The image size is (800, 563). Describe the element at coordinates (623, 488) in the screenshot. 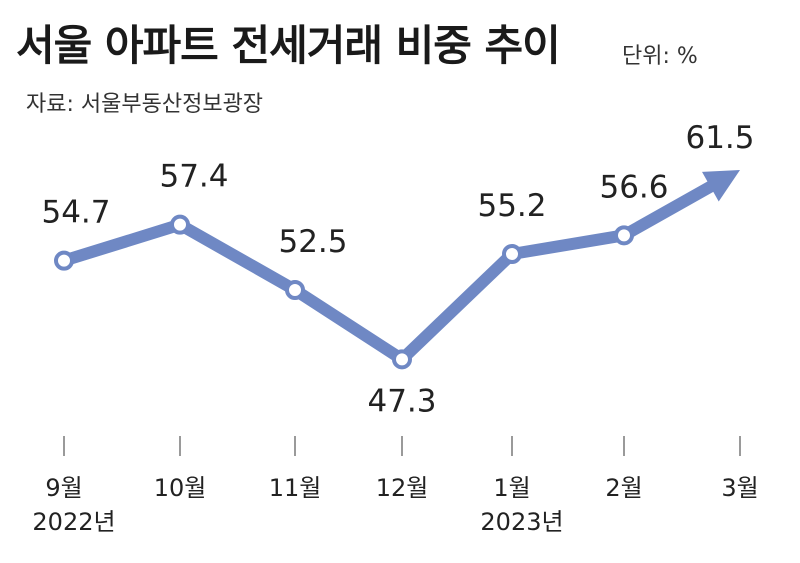

I see `x-tick-label-6: 2월` at that location.